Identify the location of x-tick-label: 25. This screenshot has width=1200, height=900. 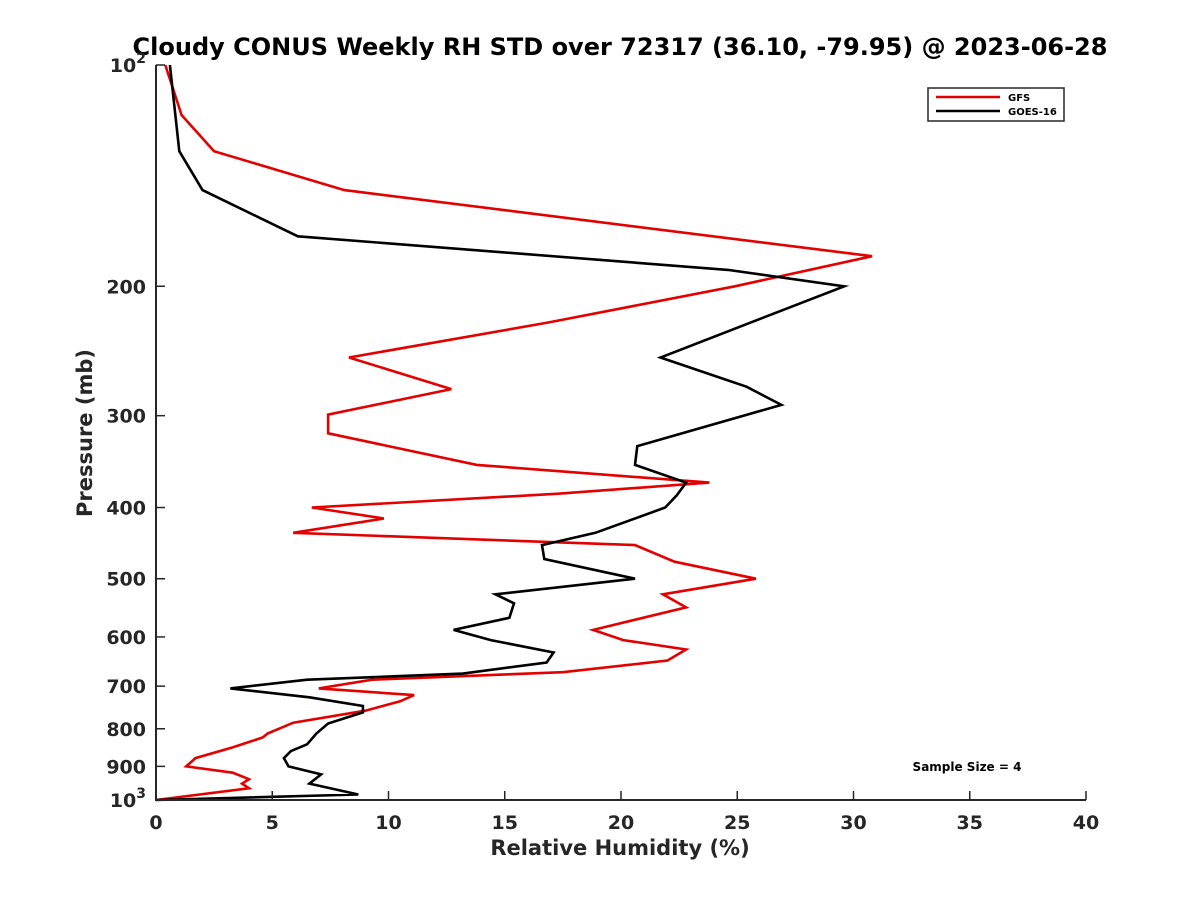
(737, 823).